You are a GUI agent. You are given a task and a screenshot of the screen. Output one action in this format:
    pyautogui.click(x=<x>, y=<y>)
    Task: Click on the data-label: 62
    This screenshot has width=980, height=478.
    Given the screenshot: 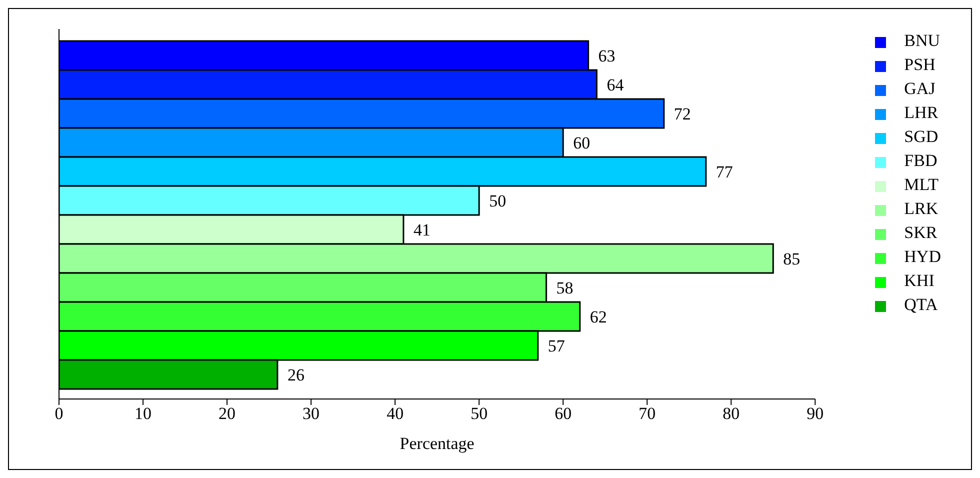 What is the action you would take?
    pyautogui.click(x=598, y=317)
    